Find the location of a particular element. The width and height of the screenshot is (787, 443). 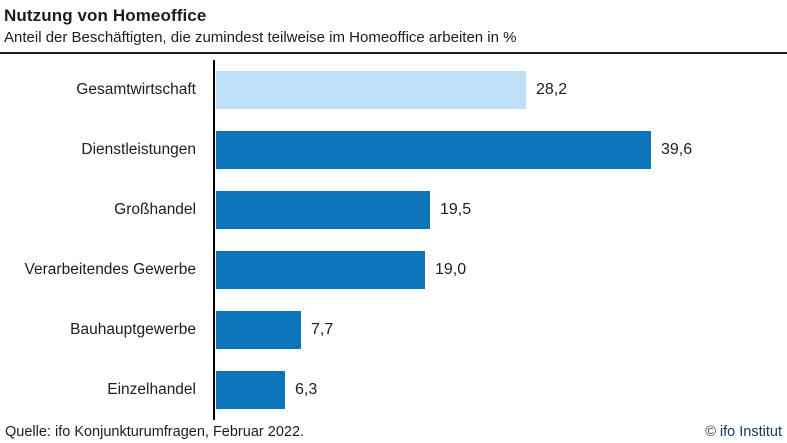

value-label: 39,6 is located at coordinates (677, 149).